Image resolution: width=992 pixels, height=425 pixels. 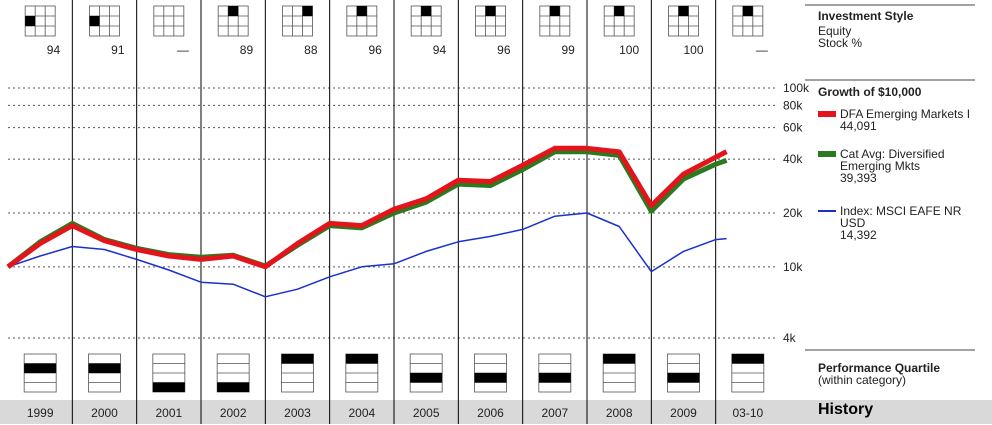 I want to click on y-tick-label: 80k, so click(x=793, y=105).